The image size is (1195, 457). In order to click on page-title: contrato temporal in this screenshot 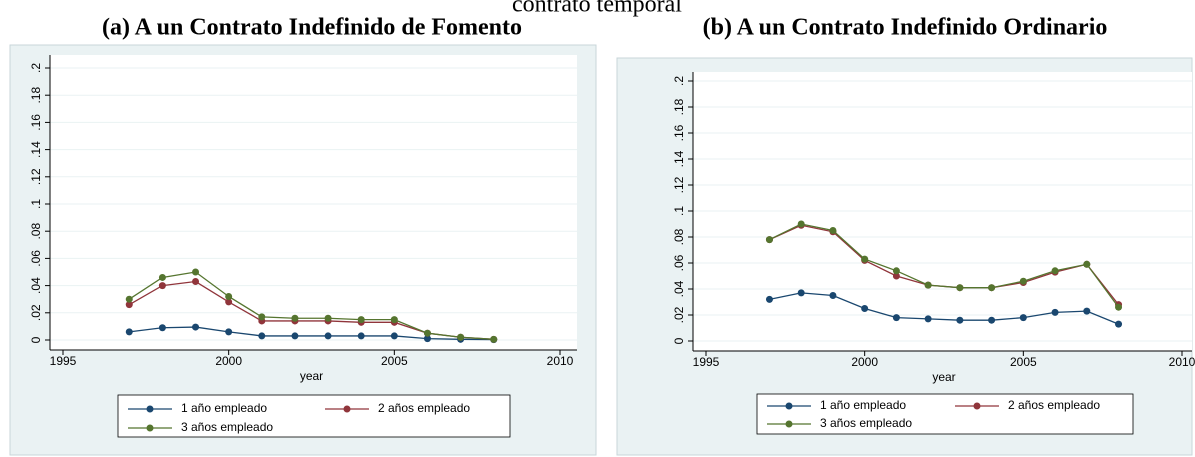, I will do `click(597, 9)`.